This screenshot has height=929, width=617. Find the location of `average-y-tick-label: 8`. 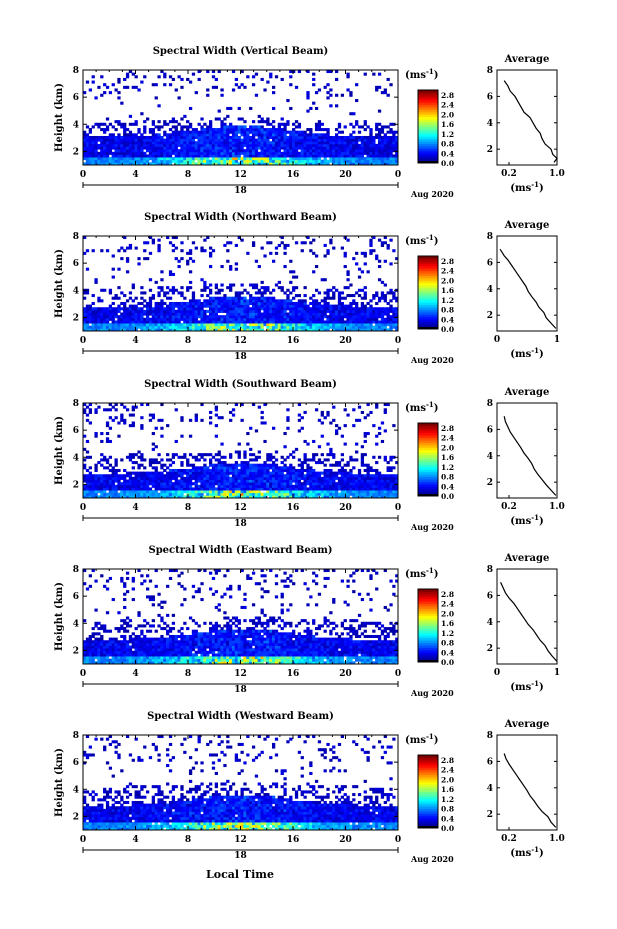

average-y-tick-label: 8 is located at coordinates (490, 237).